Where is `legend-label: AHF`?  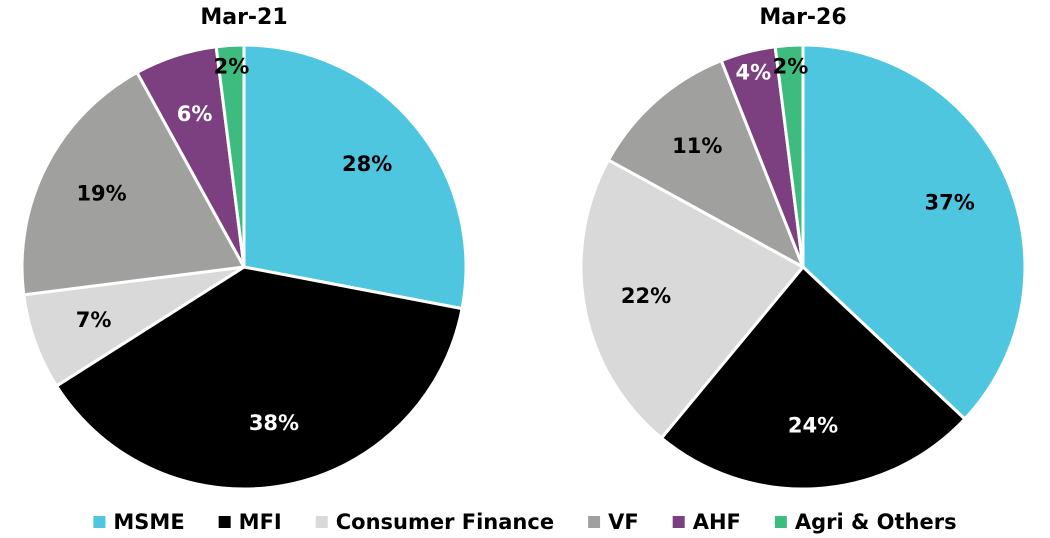
legend-label: AHF is located at coordinates (717, 522).